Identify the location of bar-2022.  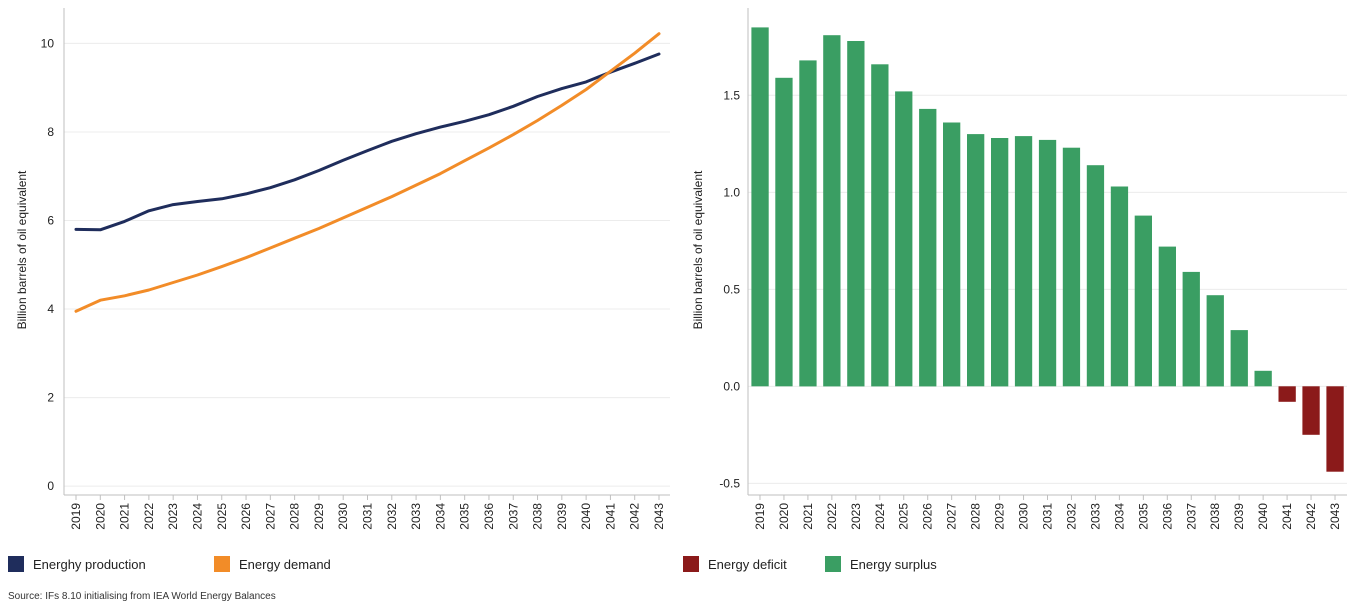
(832, 211).